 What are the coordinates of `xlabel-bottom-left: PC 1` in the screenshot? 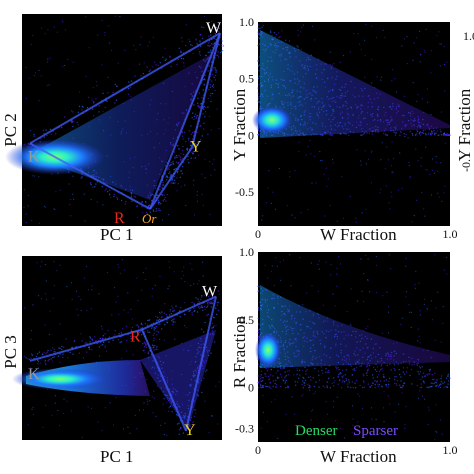 It's located at (117, 456).